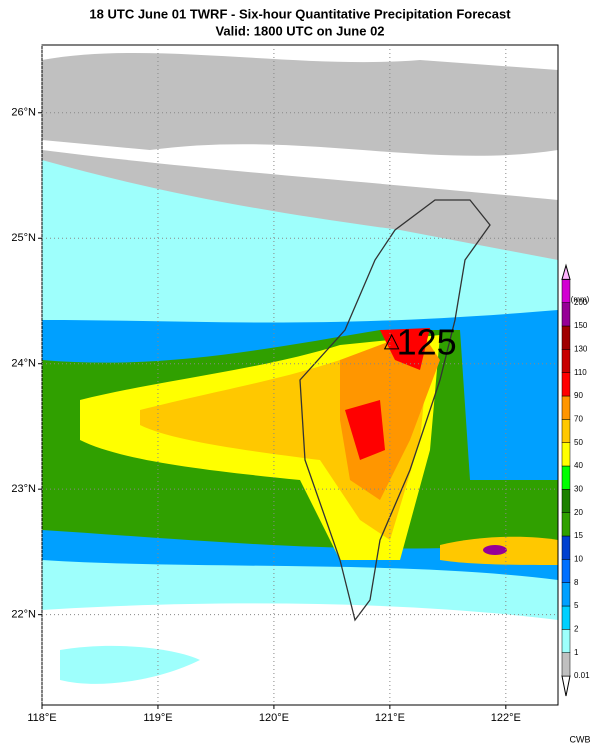  I want to click on subtitle: Valid: 1800 UTC on June 02, so click(299, 30).